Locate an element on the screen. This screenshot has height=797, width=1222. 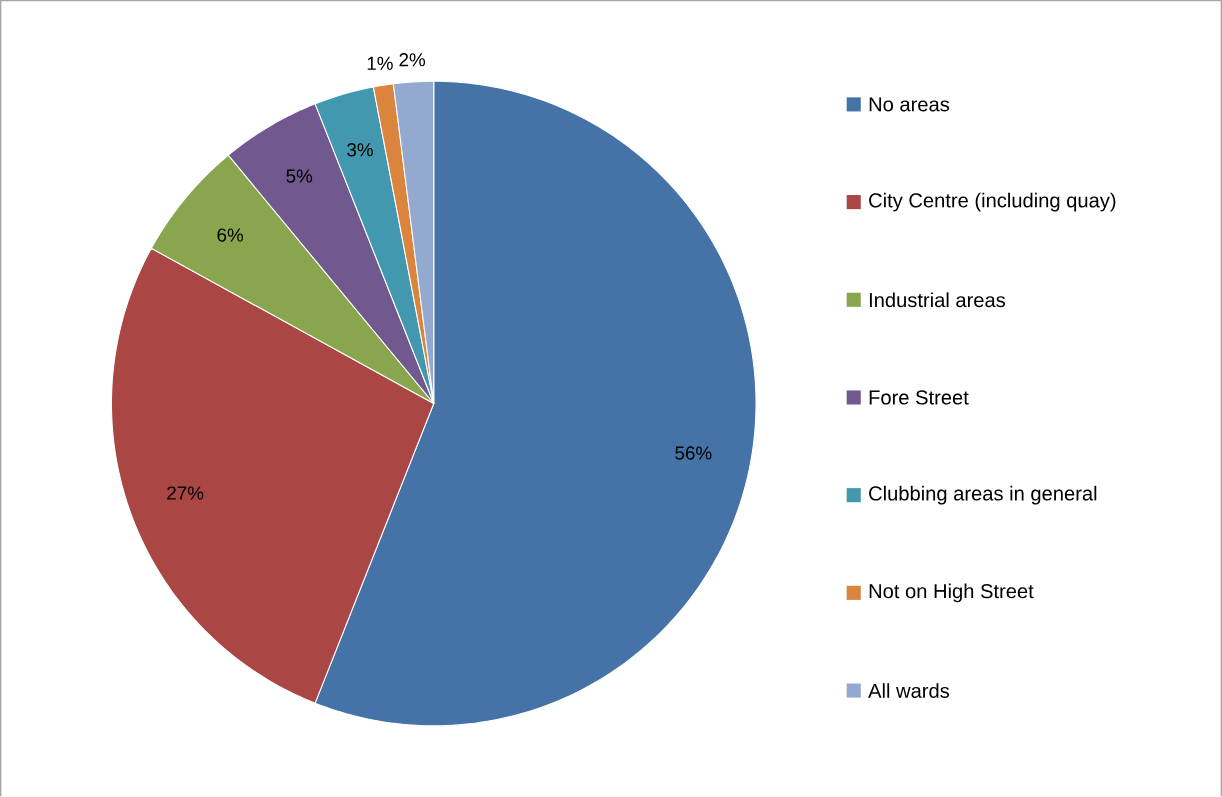
legend-label: Fore Street is located at coordinates (919, 397).